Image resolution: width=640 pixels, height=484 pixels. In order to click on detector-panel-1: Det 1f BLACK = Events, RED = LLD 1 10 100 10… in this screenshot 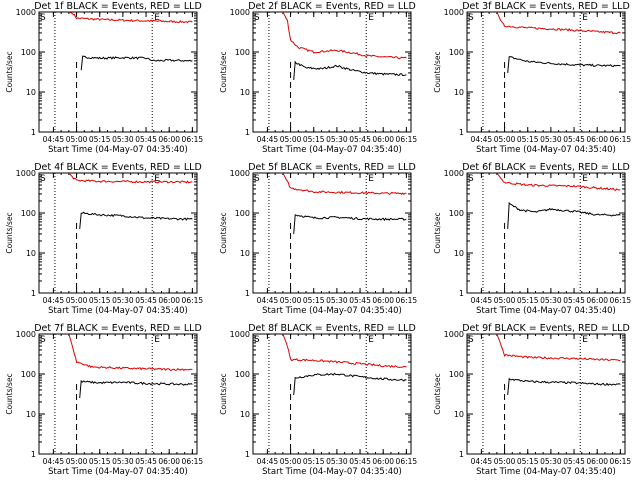, I will do `click(104, 78)`.